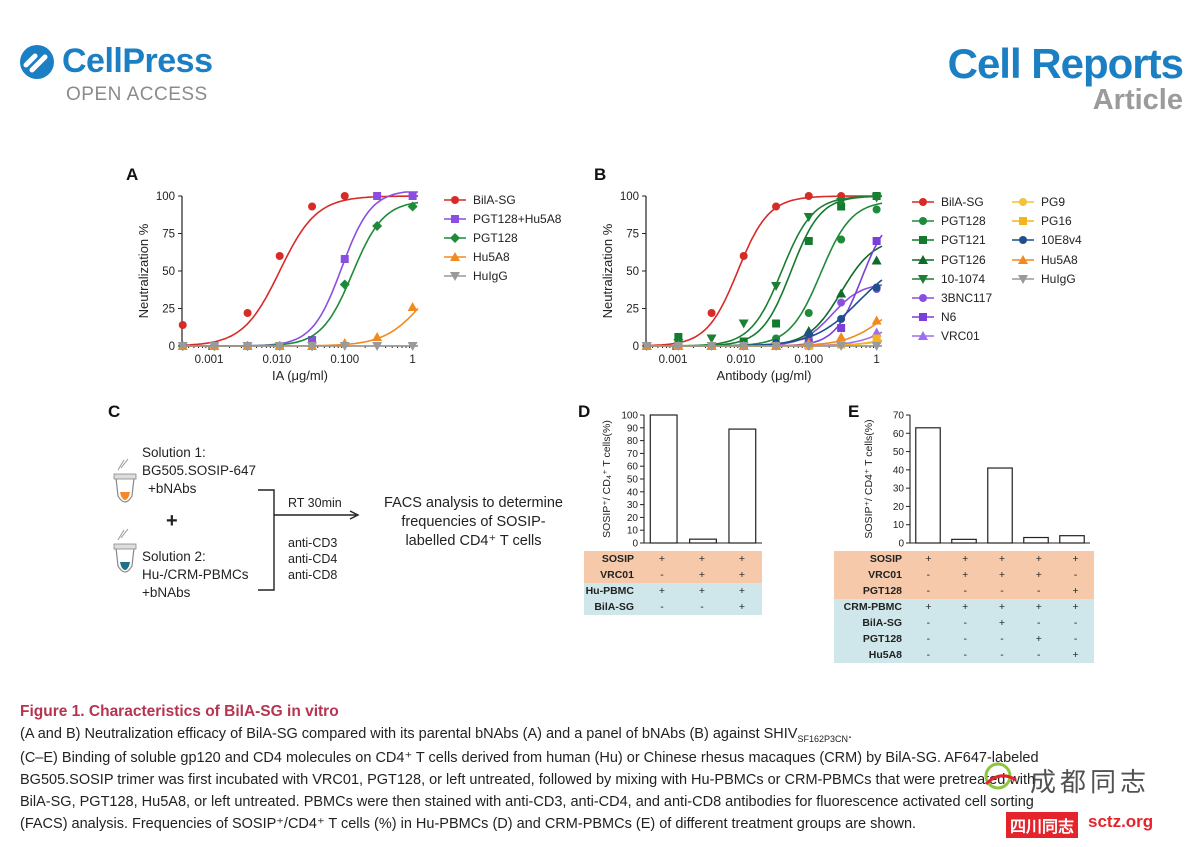 The width and height of the screenshot is (1200, 847). I want to click on point-n6, so click(876, 241).